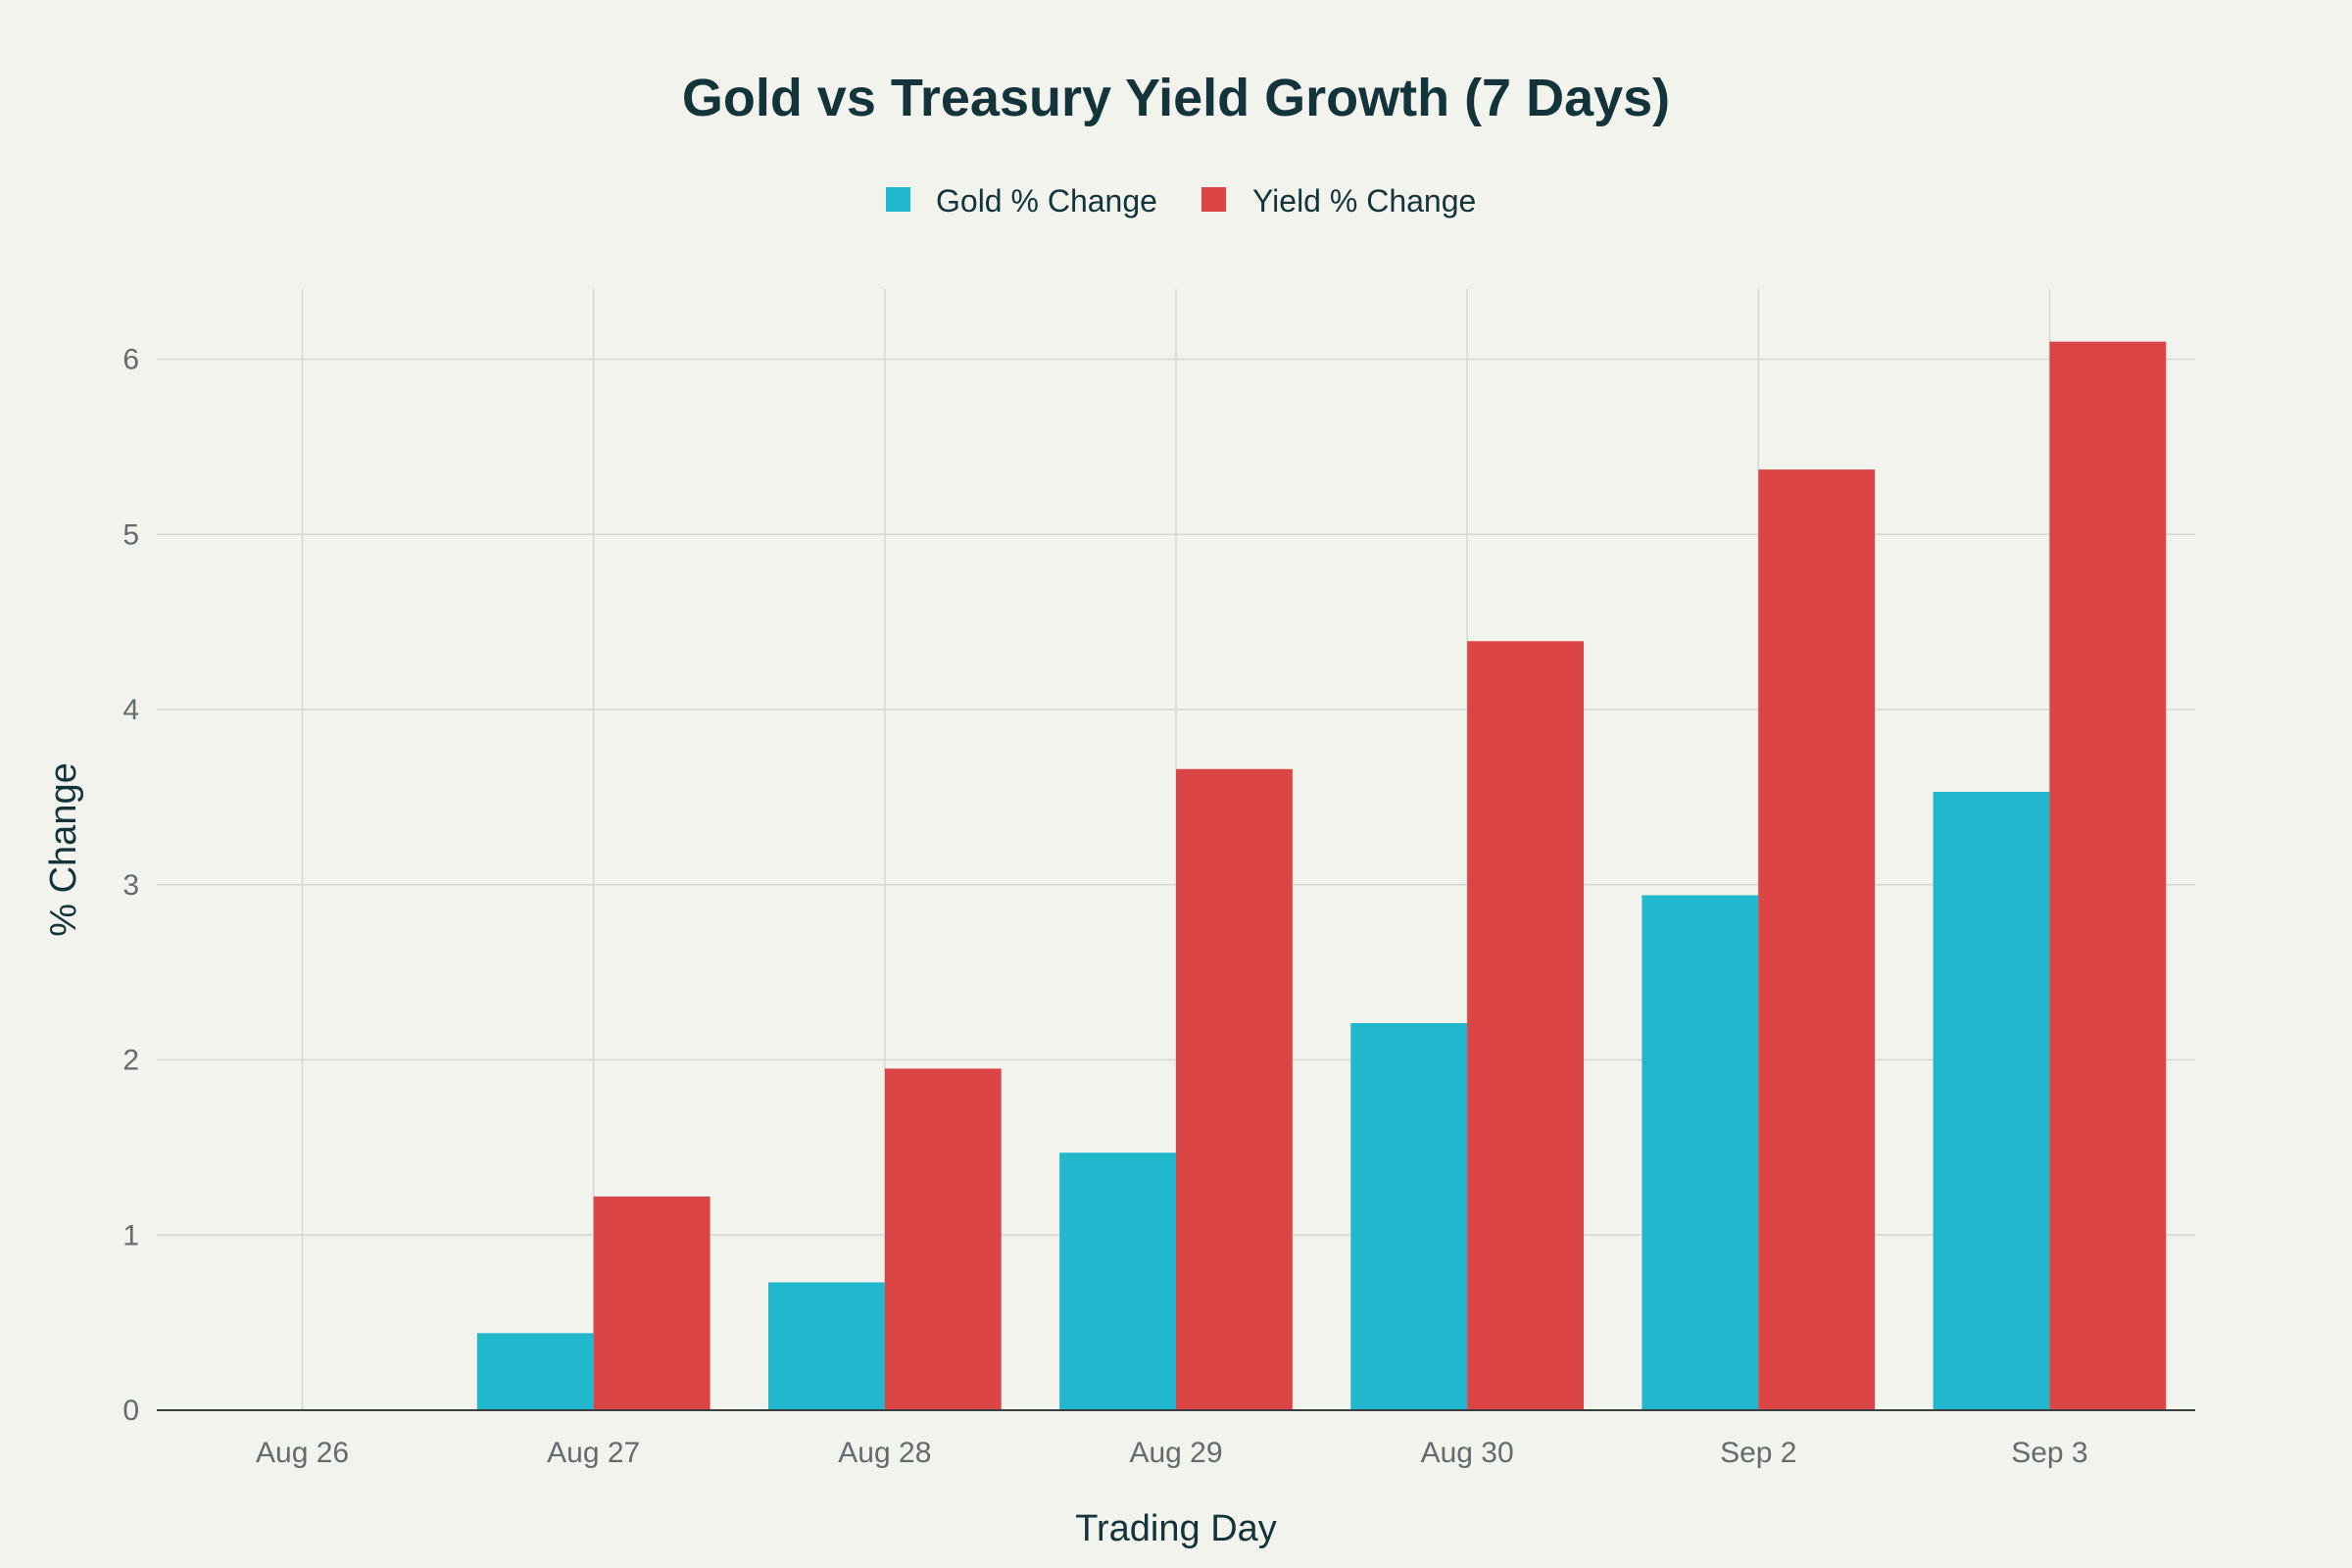  What do you see at coordinates (593, 1453) in the screenshot?
I see `x-tick-label: Aug 27` at bounding box center [593, 1453].